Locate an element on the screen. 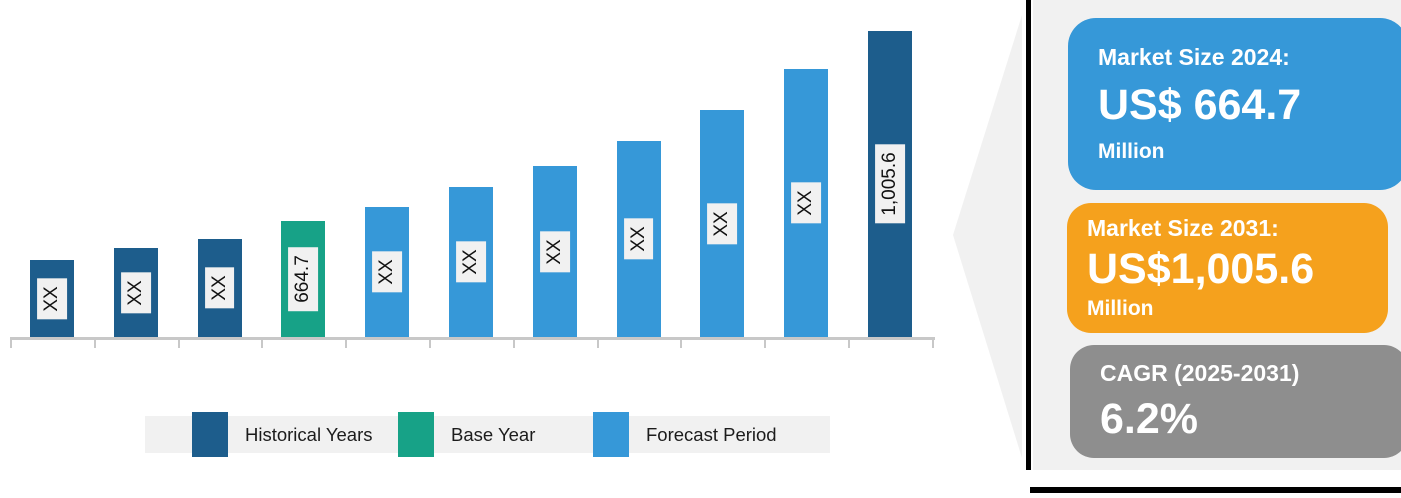 Image resolution: width=1401 pixels, height=498 pixels. legend-swatch-forecast is located at coordinates (611, 434).